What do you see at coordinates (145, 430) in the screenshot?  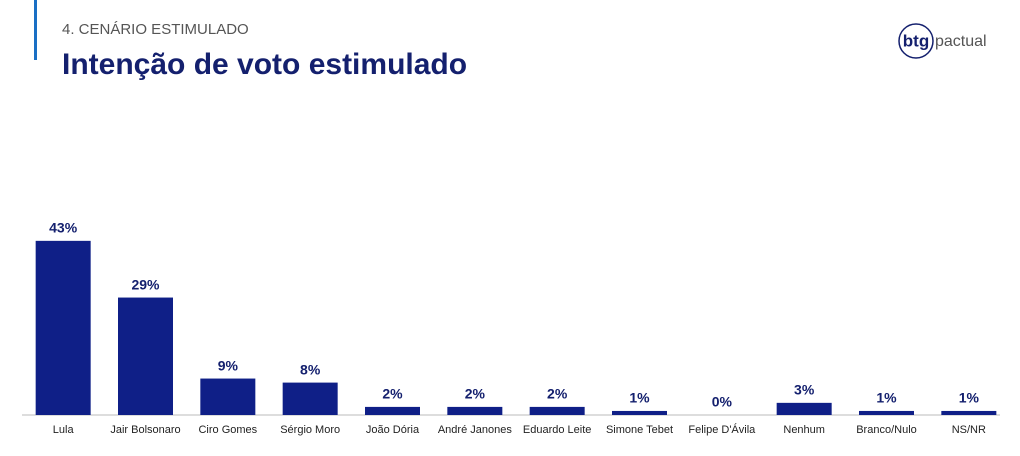 I see `x-tick-label: Jair Bolsonaro` at bounding box center [145, 430].